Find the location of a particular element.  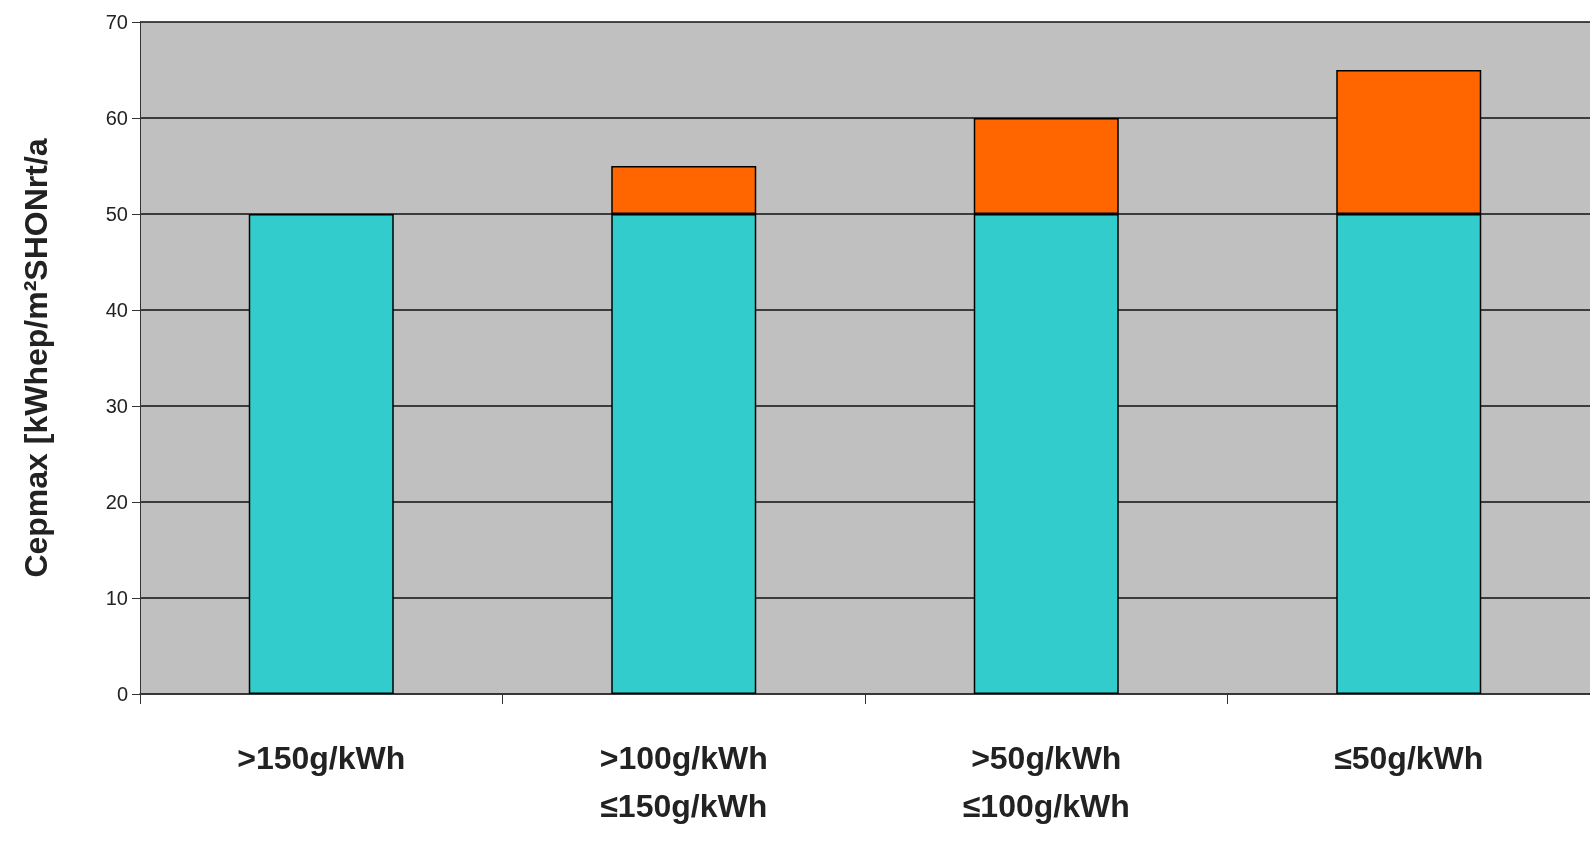

x-tick-label: >100g/kWh ≤150g/kWh is located at coordinates (683, 782).